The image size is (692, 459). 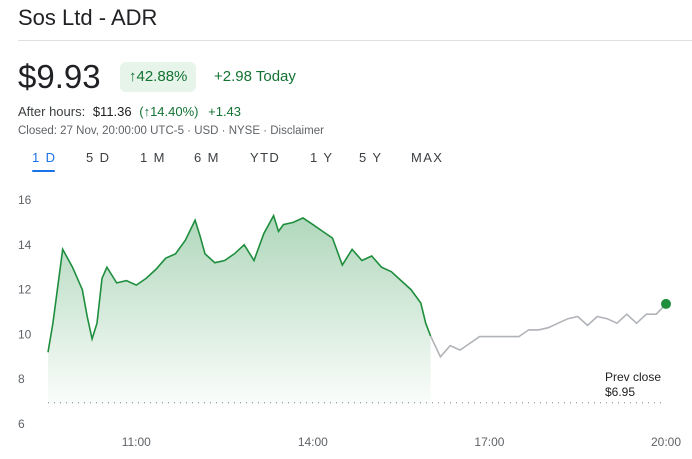 I want to click on disclaimer-link: Disclaimer, so click(x=297, y=131).